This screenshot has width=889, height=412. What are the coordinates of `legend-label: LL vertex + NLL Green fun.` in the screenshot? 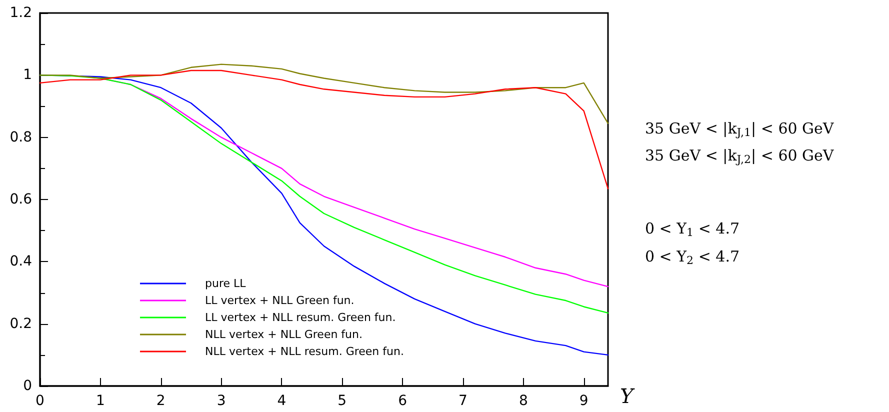 It's located at (279, 300).